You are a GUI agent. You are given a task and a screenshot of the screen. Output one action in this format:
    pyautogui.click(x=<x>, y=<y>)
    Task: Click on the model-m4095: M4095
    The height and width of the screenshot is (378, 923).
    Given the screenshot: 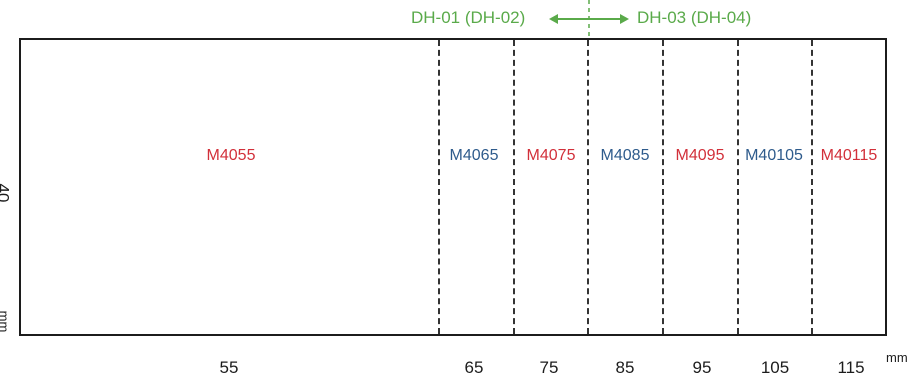 What is the action you would take?
    pyautogui.click(x=700, y=155)
    